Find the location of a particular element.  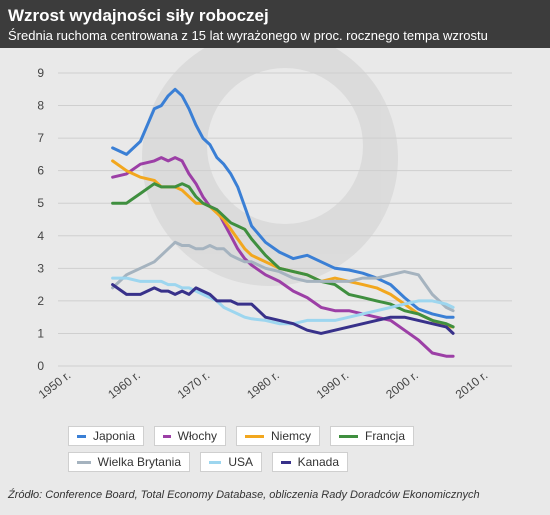

y-tick-label: 5 is located at coordinates (40, 203).